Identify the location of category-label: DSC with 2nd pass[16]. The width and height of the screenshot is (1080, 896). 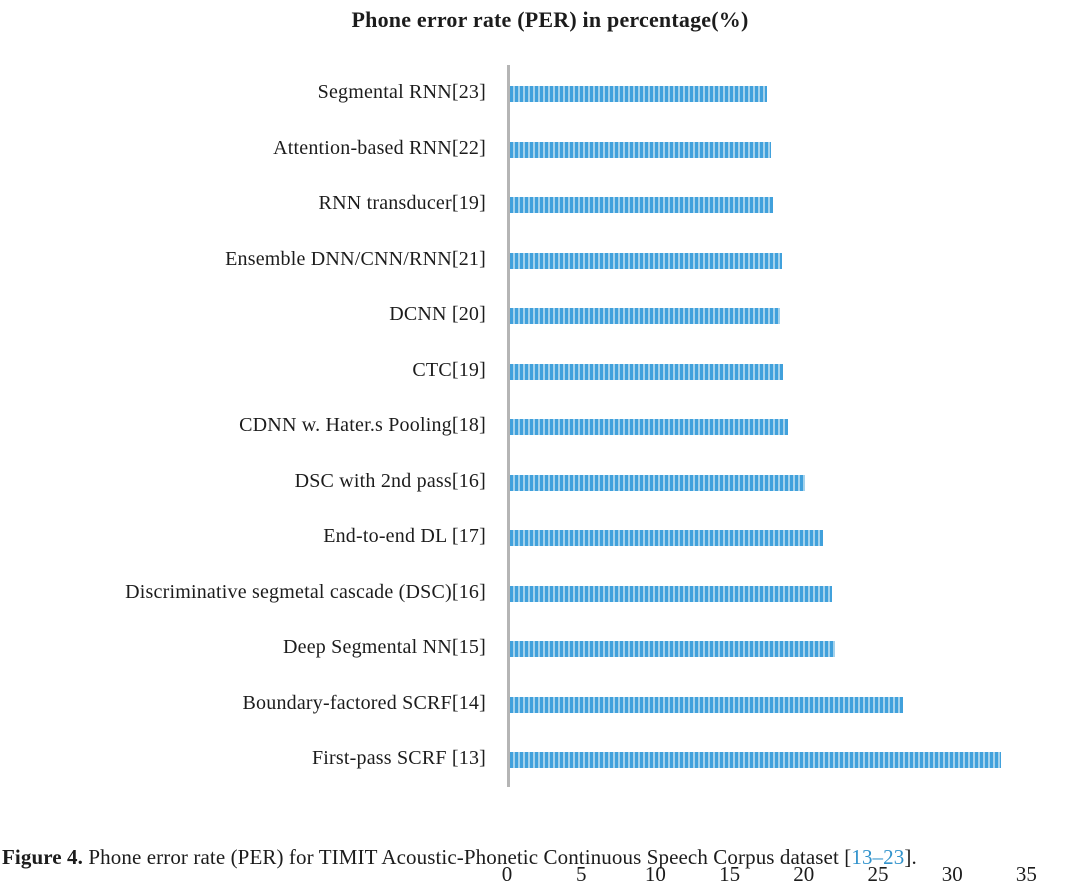
(390, 480).